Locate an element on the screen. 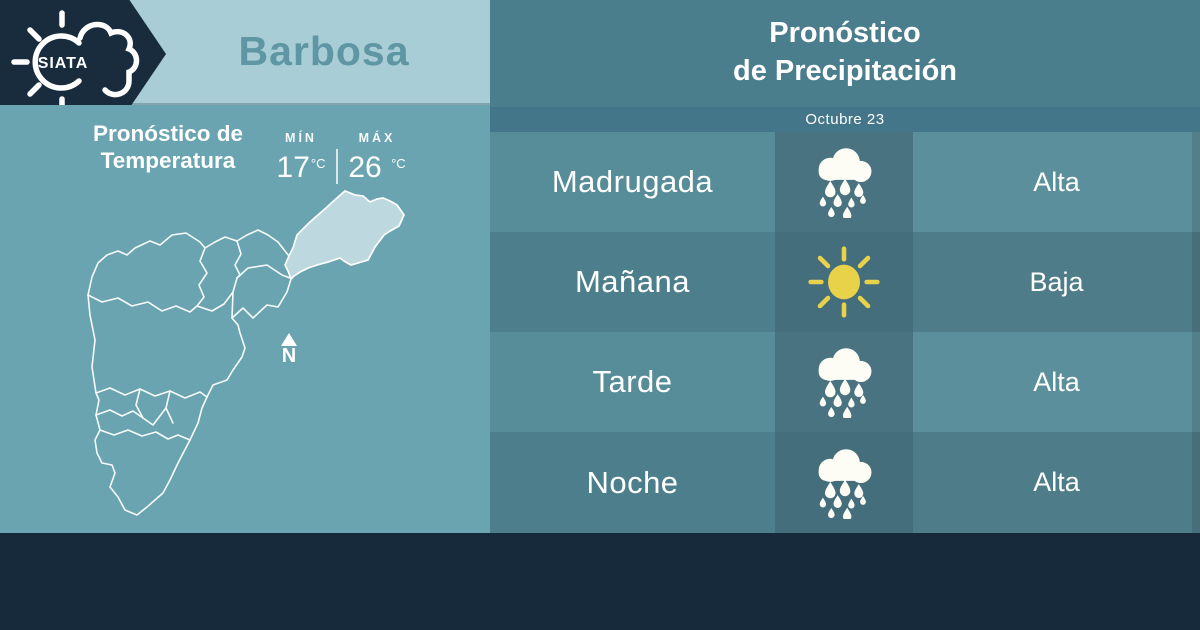 The width and height of the screenshot is (1200, 630). forecast-row-tarde: Tarde Alta is located at coordinates (845, 382).